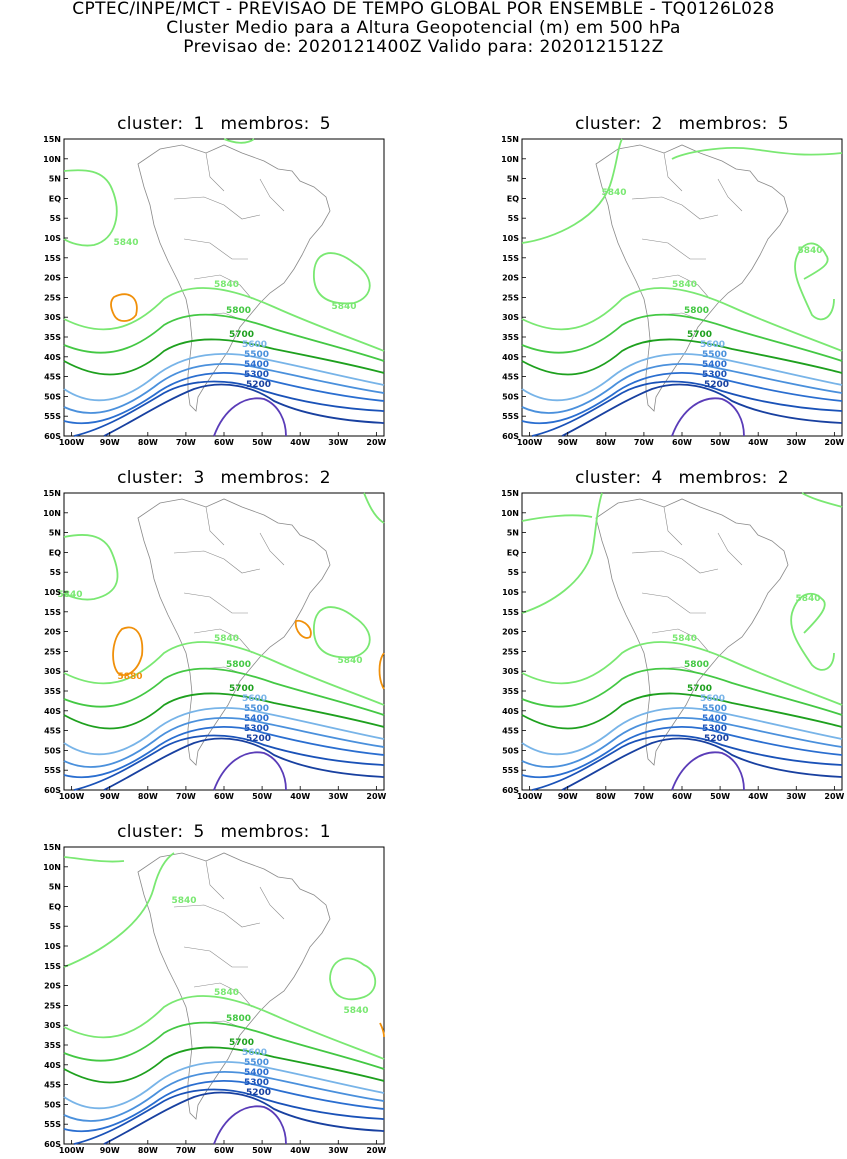  I want to click on contour-label-5800: 5800, so click(696, 311).